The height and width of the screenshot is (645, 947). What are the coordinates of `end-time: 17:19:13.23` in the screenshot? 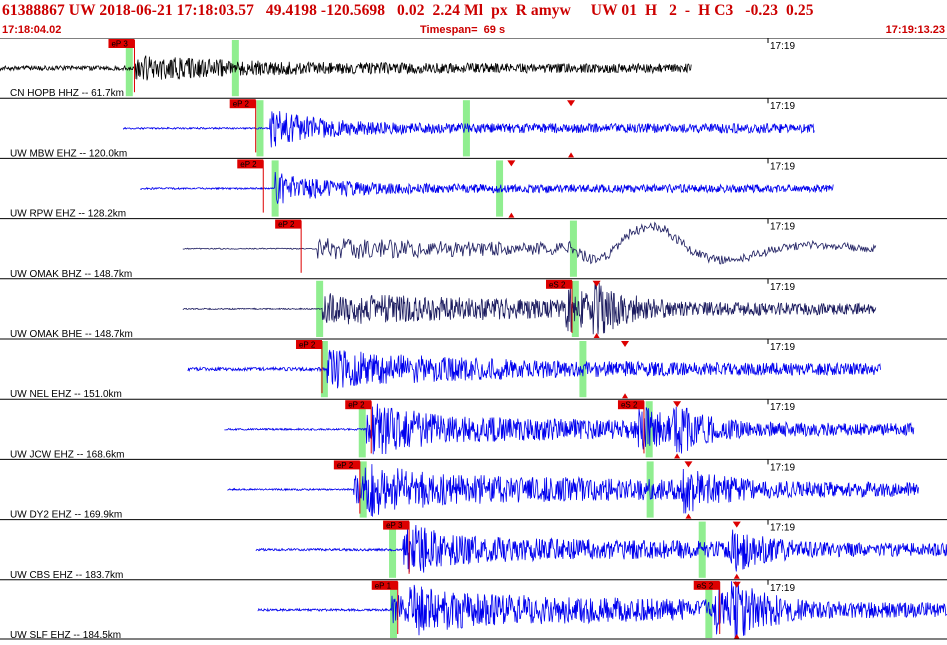 It's located at (915, 30).